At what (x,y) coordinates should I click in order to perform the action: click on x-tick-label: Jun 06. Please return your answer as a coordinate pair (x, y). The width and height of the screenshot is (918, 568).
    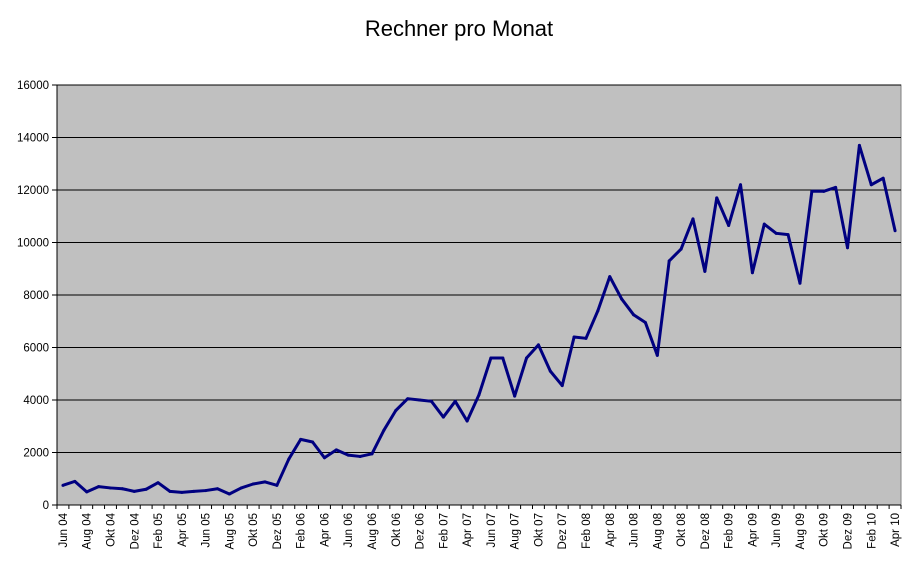
    Looking at the image, I should click on (349, 530).